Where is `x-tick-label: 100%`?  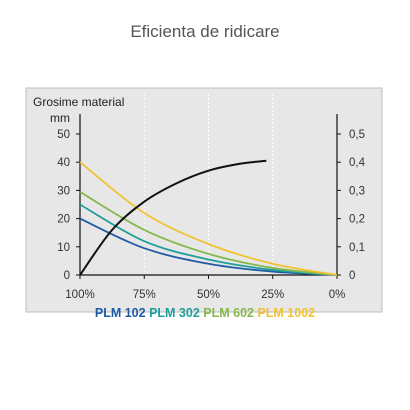 x-tick-label: 100% is located at coordinates (79, 295).